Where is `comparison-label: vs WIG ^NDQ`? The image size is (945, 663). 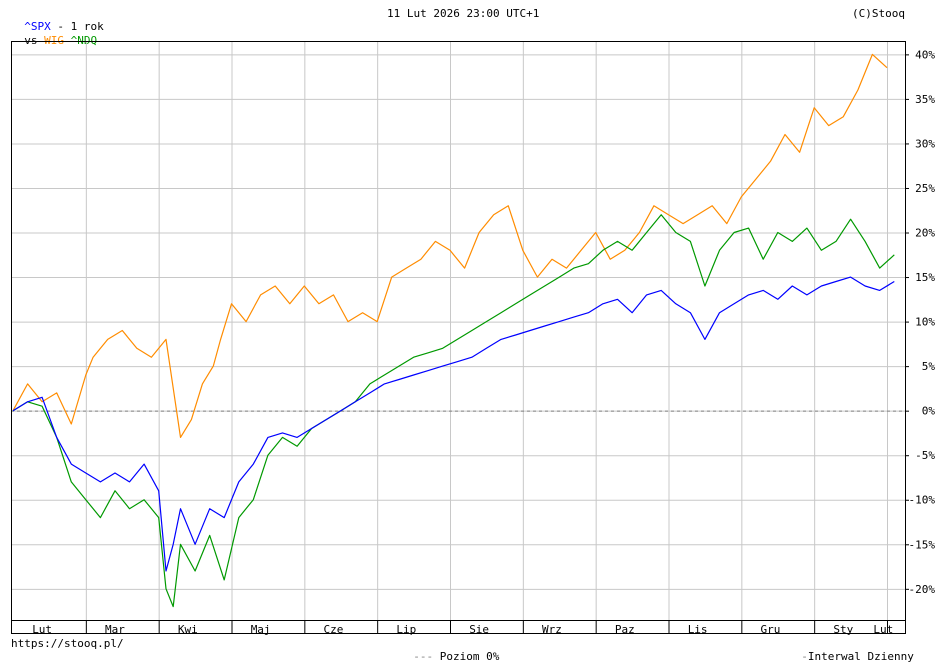
comparison-label: vs WIG ^NDQ is located at coordinates (54, 34).